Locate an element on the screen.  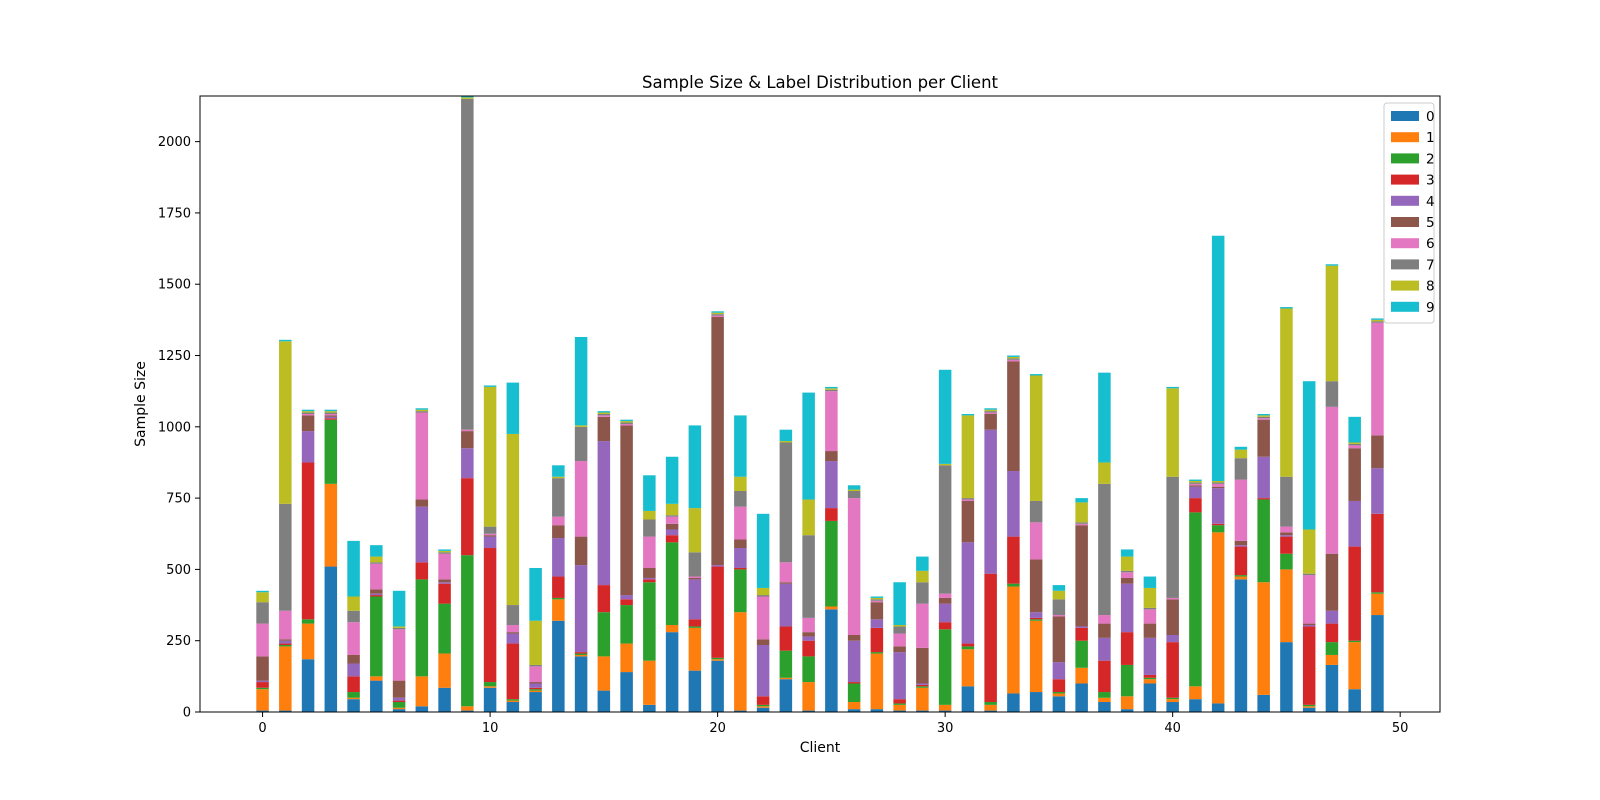
legend-label-0: 0 is located at coordinates (1430, 117).